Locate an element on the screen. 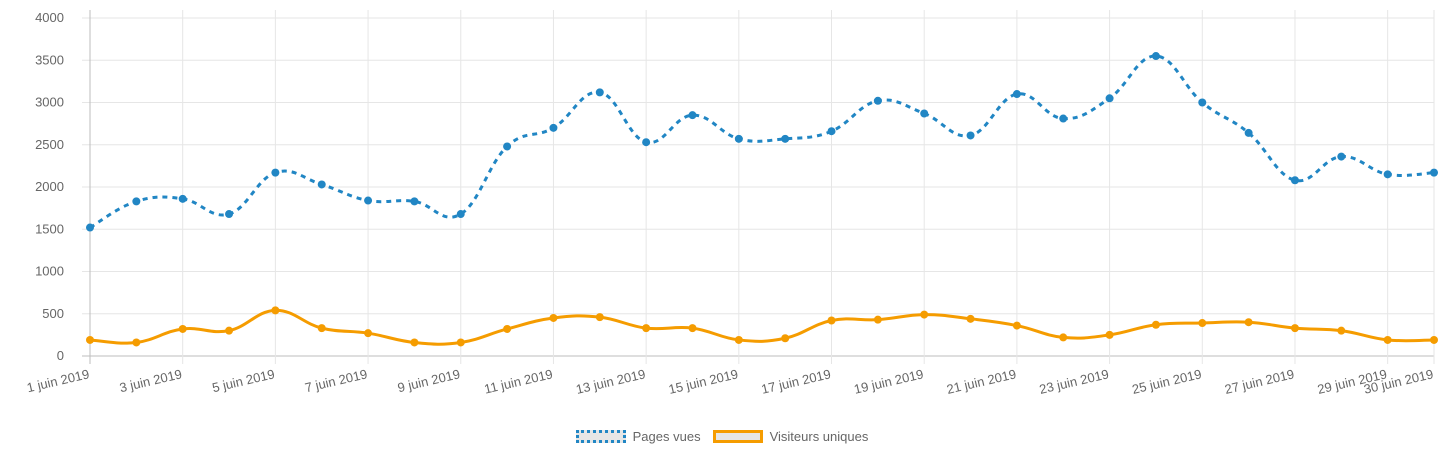 The width and height of the screenshot is (1444, 457). chart-legend: Pages vues Visiteurs uniques is located at coordinates (722, 436).